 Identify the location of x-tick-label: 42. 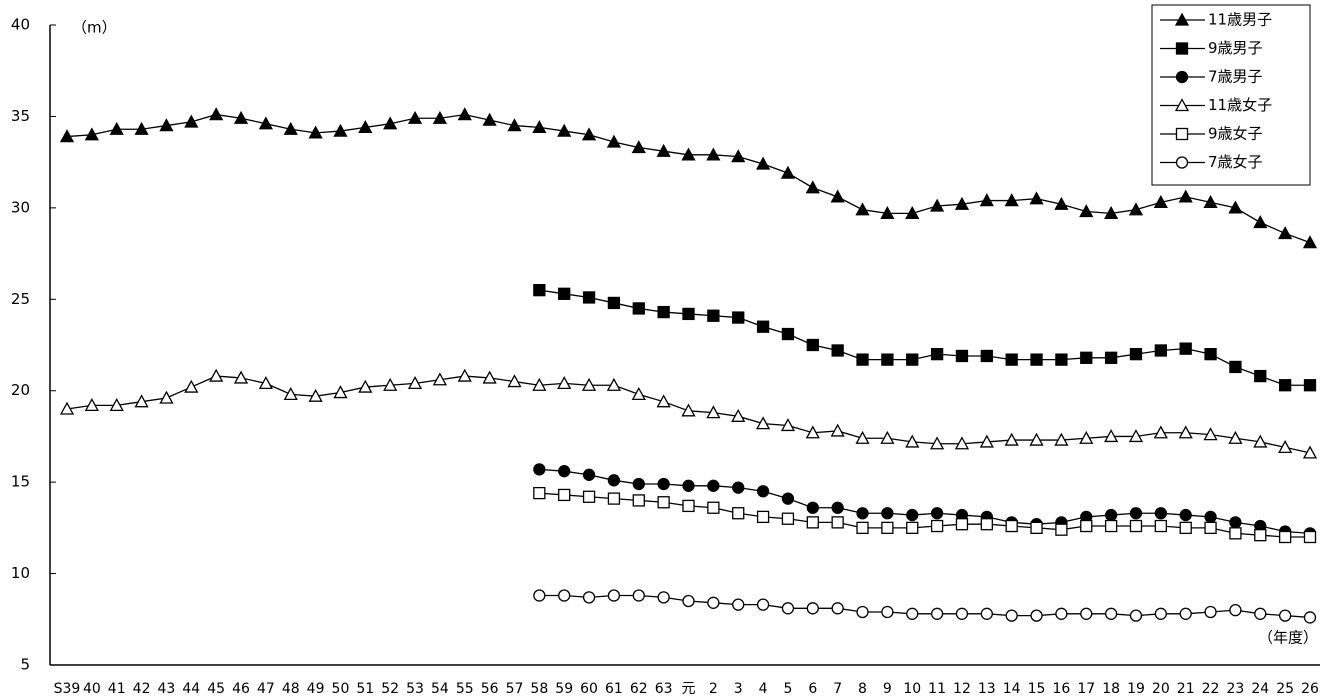
(142, 689).